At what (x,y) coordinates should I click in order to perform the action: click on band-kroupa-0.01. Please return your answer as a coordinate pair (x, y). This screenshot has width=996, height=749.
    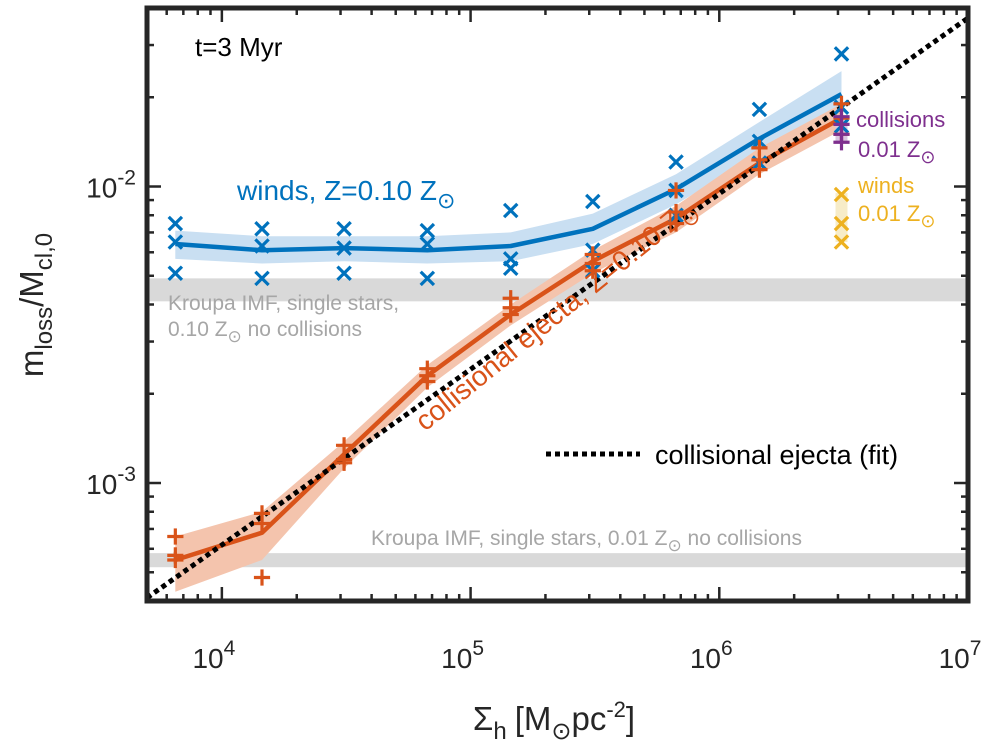
    Looking at the image, I should click on (557, 560).